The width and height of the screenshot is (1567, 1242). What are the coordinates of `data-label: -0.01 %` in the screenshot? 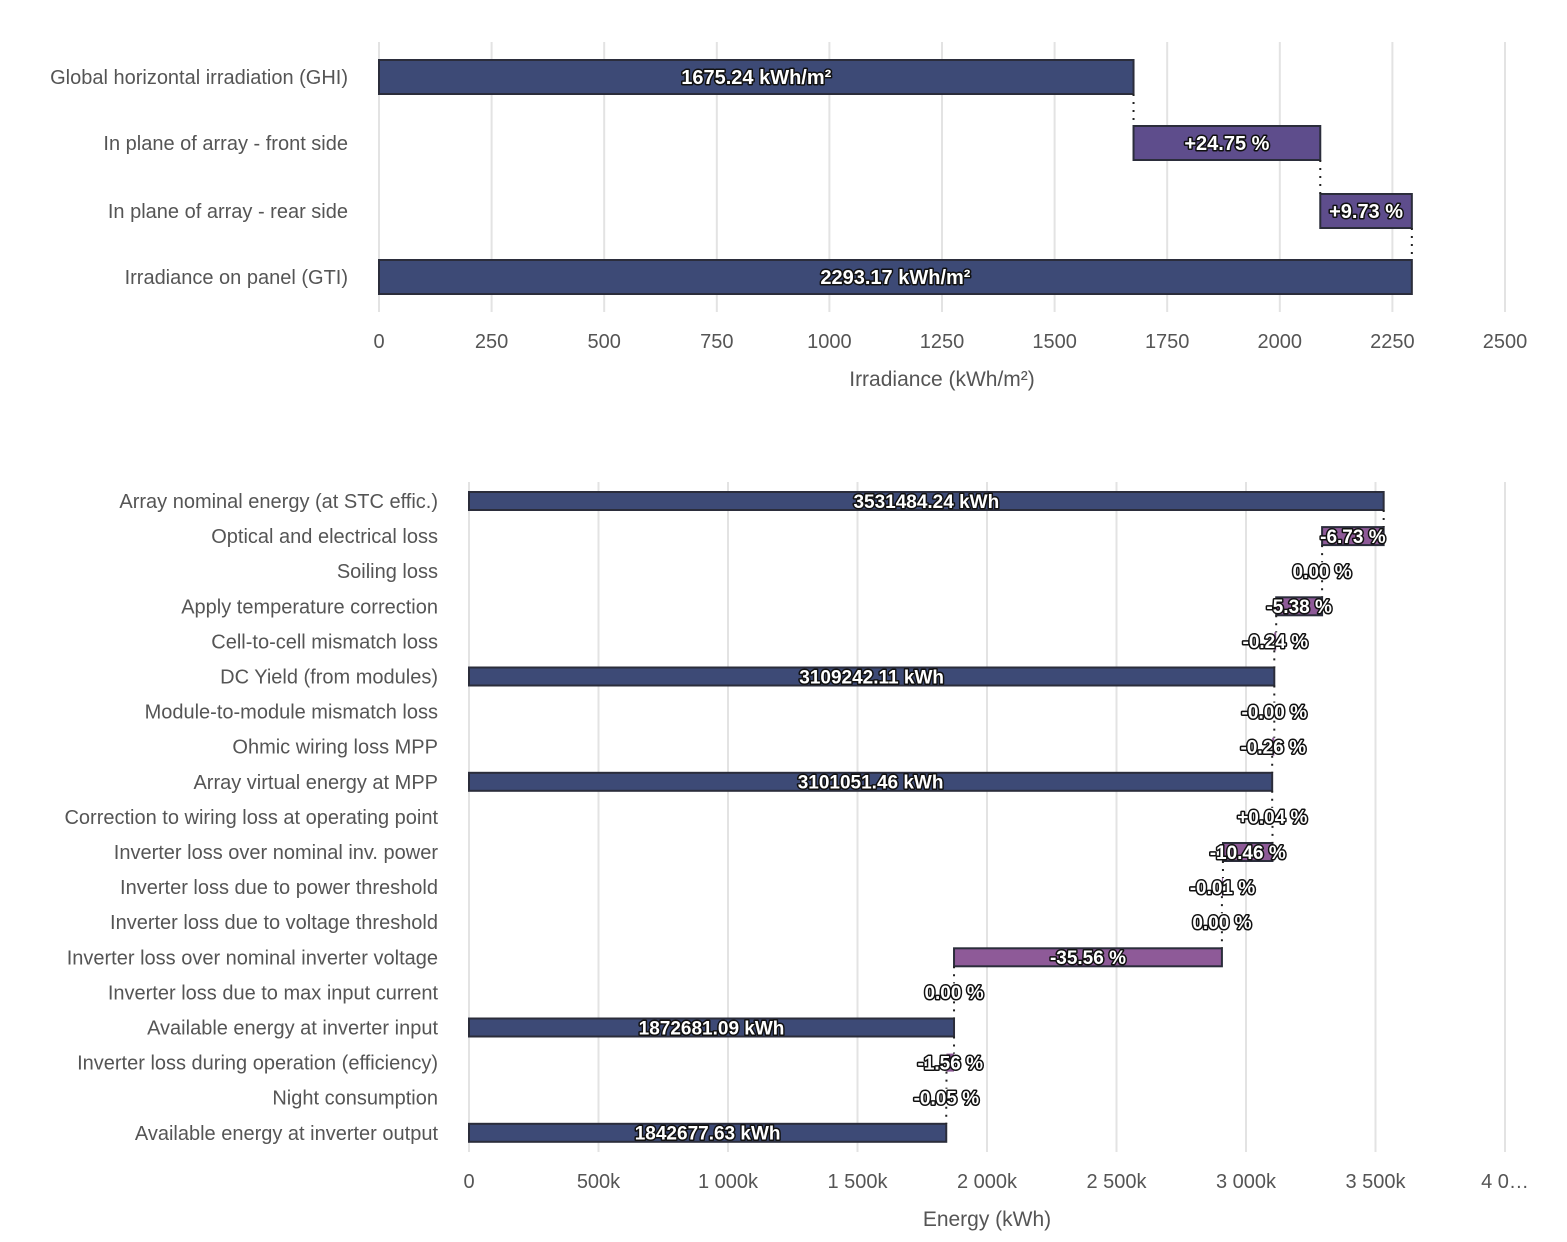 It's located at (1223, 888).